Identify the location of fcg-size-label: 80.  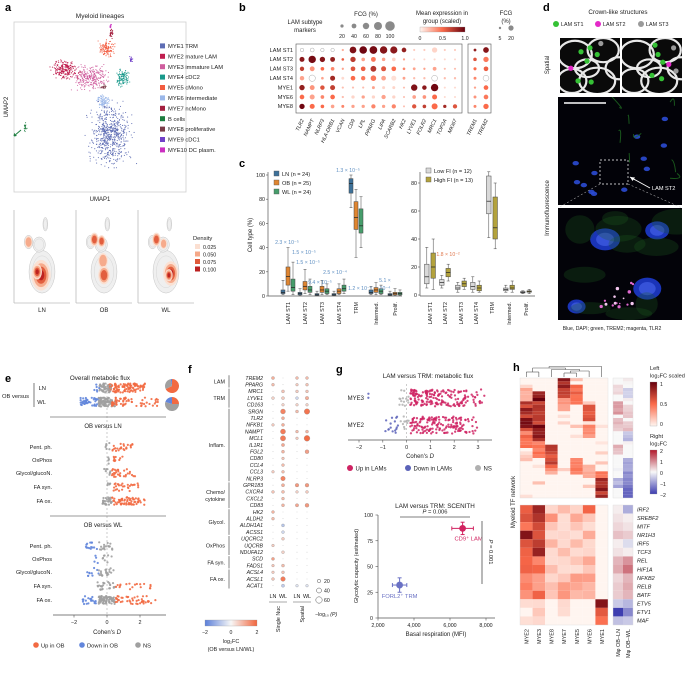
(378, 37).